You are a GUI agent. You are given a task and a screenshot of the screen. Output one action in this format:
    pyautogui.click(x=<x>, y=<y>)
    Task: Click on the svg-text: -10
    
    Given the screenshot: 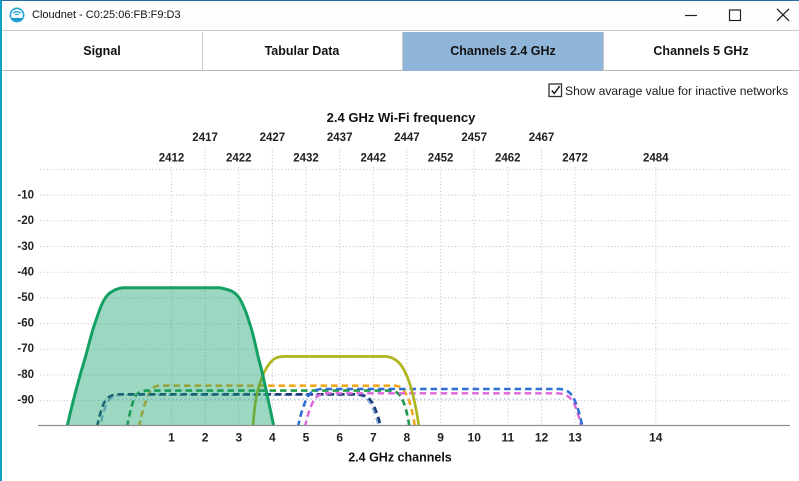 What is the action you would take?
    pyautogui.click(x=25, y=196)
    